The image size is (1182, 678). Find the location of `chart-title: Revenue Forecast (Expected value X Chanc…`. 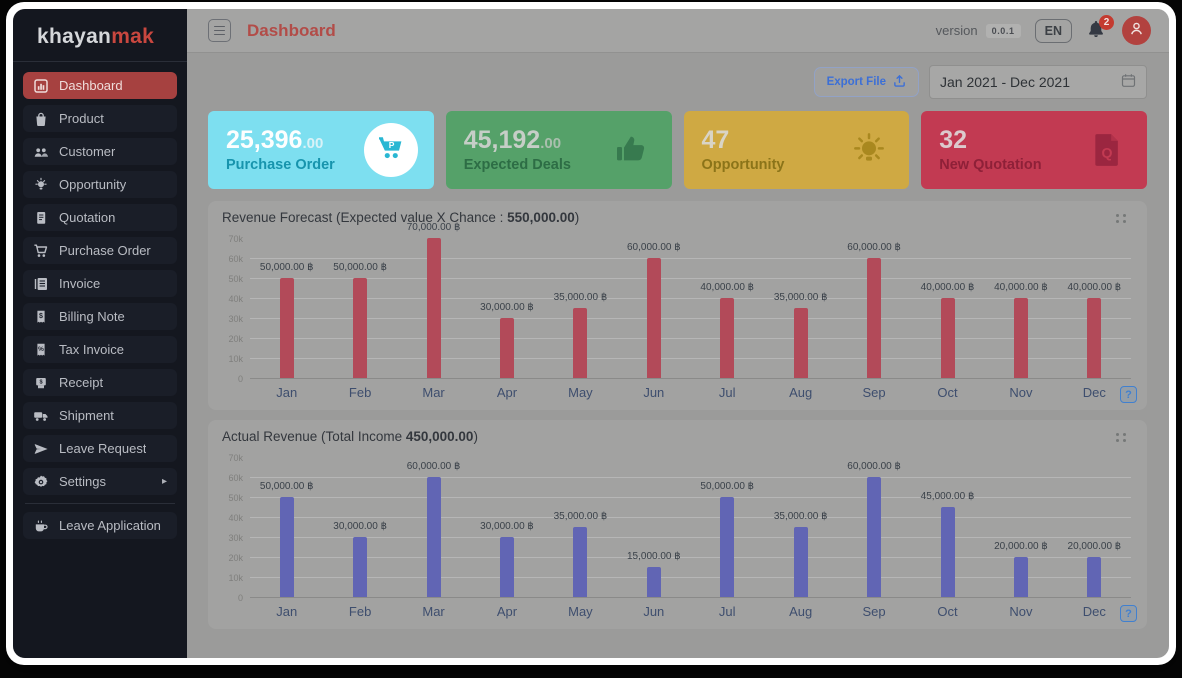

chart-title: Revenue Forecast (Expected value X Chanc… is located at coordinates (401, 217).